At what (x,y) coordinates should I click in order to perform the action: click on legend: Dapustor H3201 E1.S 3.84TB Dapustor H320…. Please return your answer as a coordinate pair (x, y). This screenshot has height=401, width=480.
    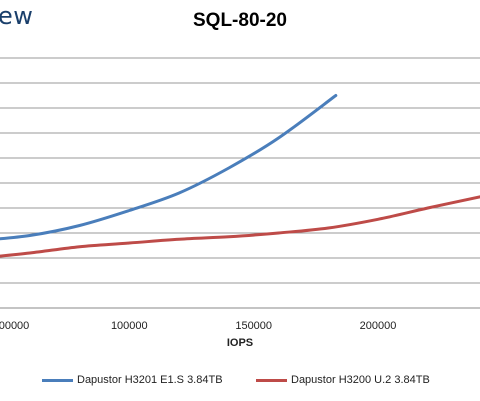
    Looking at the image, I should click on (240, 382).